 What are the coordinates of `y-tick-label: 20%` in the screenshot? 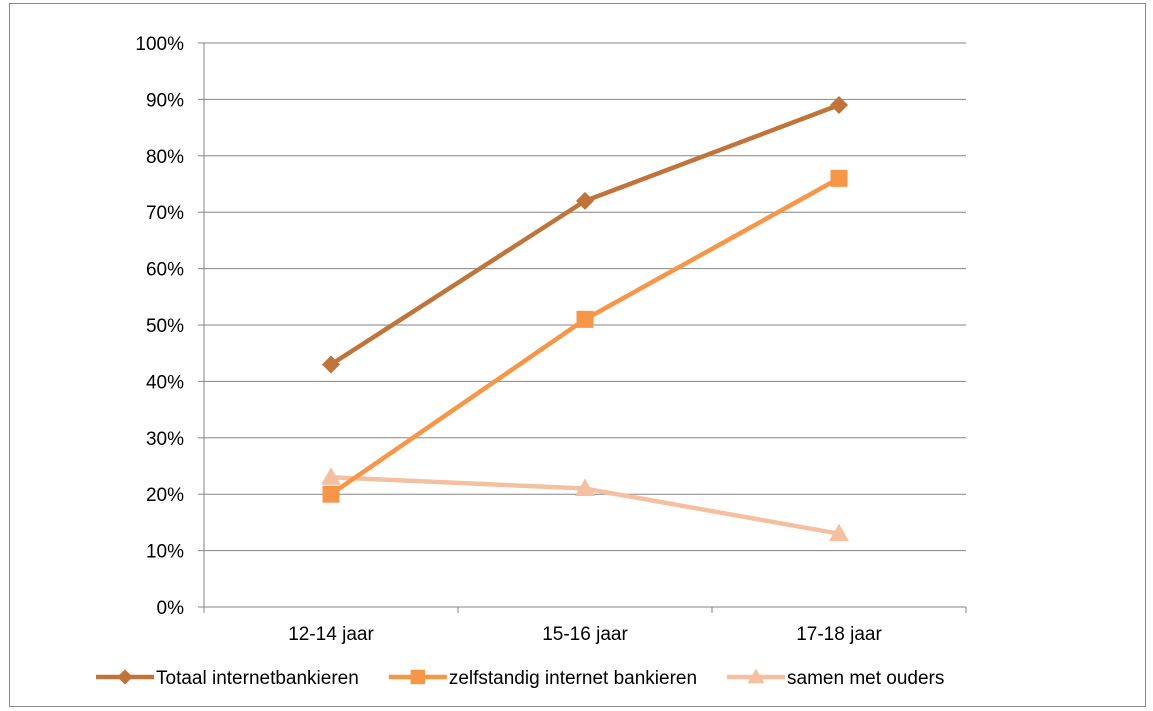 It's located at (165, 495).